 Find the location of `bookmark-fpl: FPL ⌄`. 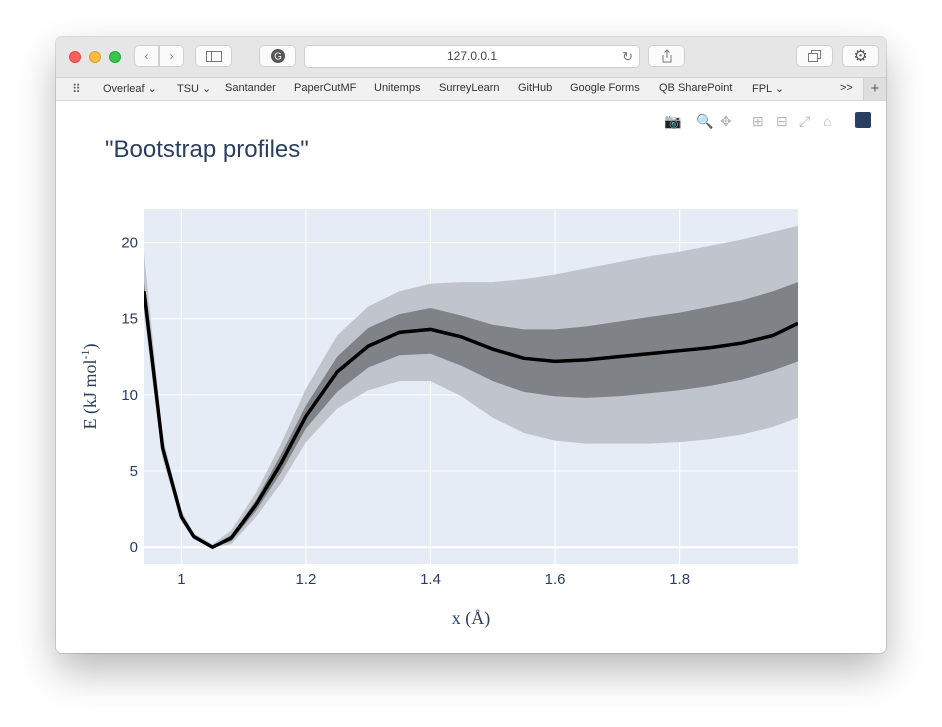

bookmark-fpl: FPL ⌄ is located at coordinates (768, 89).